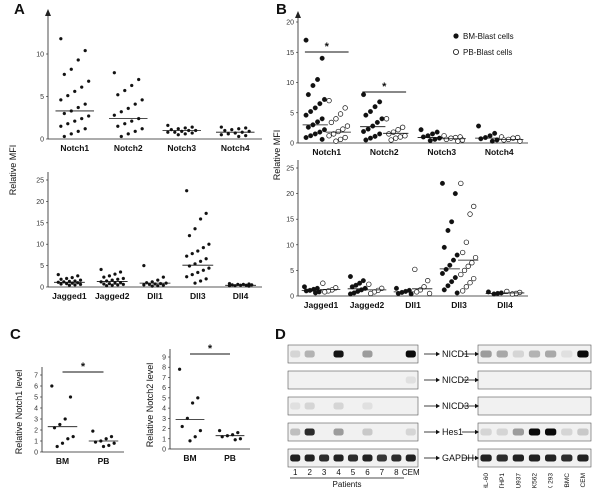 The width and height of the screenshot is (600, 488). I want to click on row-arrow-right-head, so click(477, 354).